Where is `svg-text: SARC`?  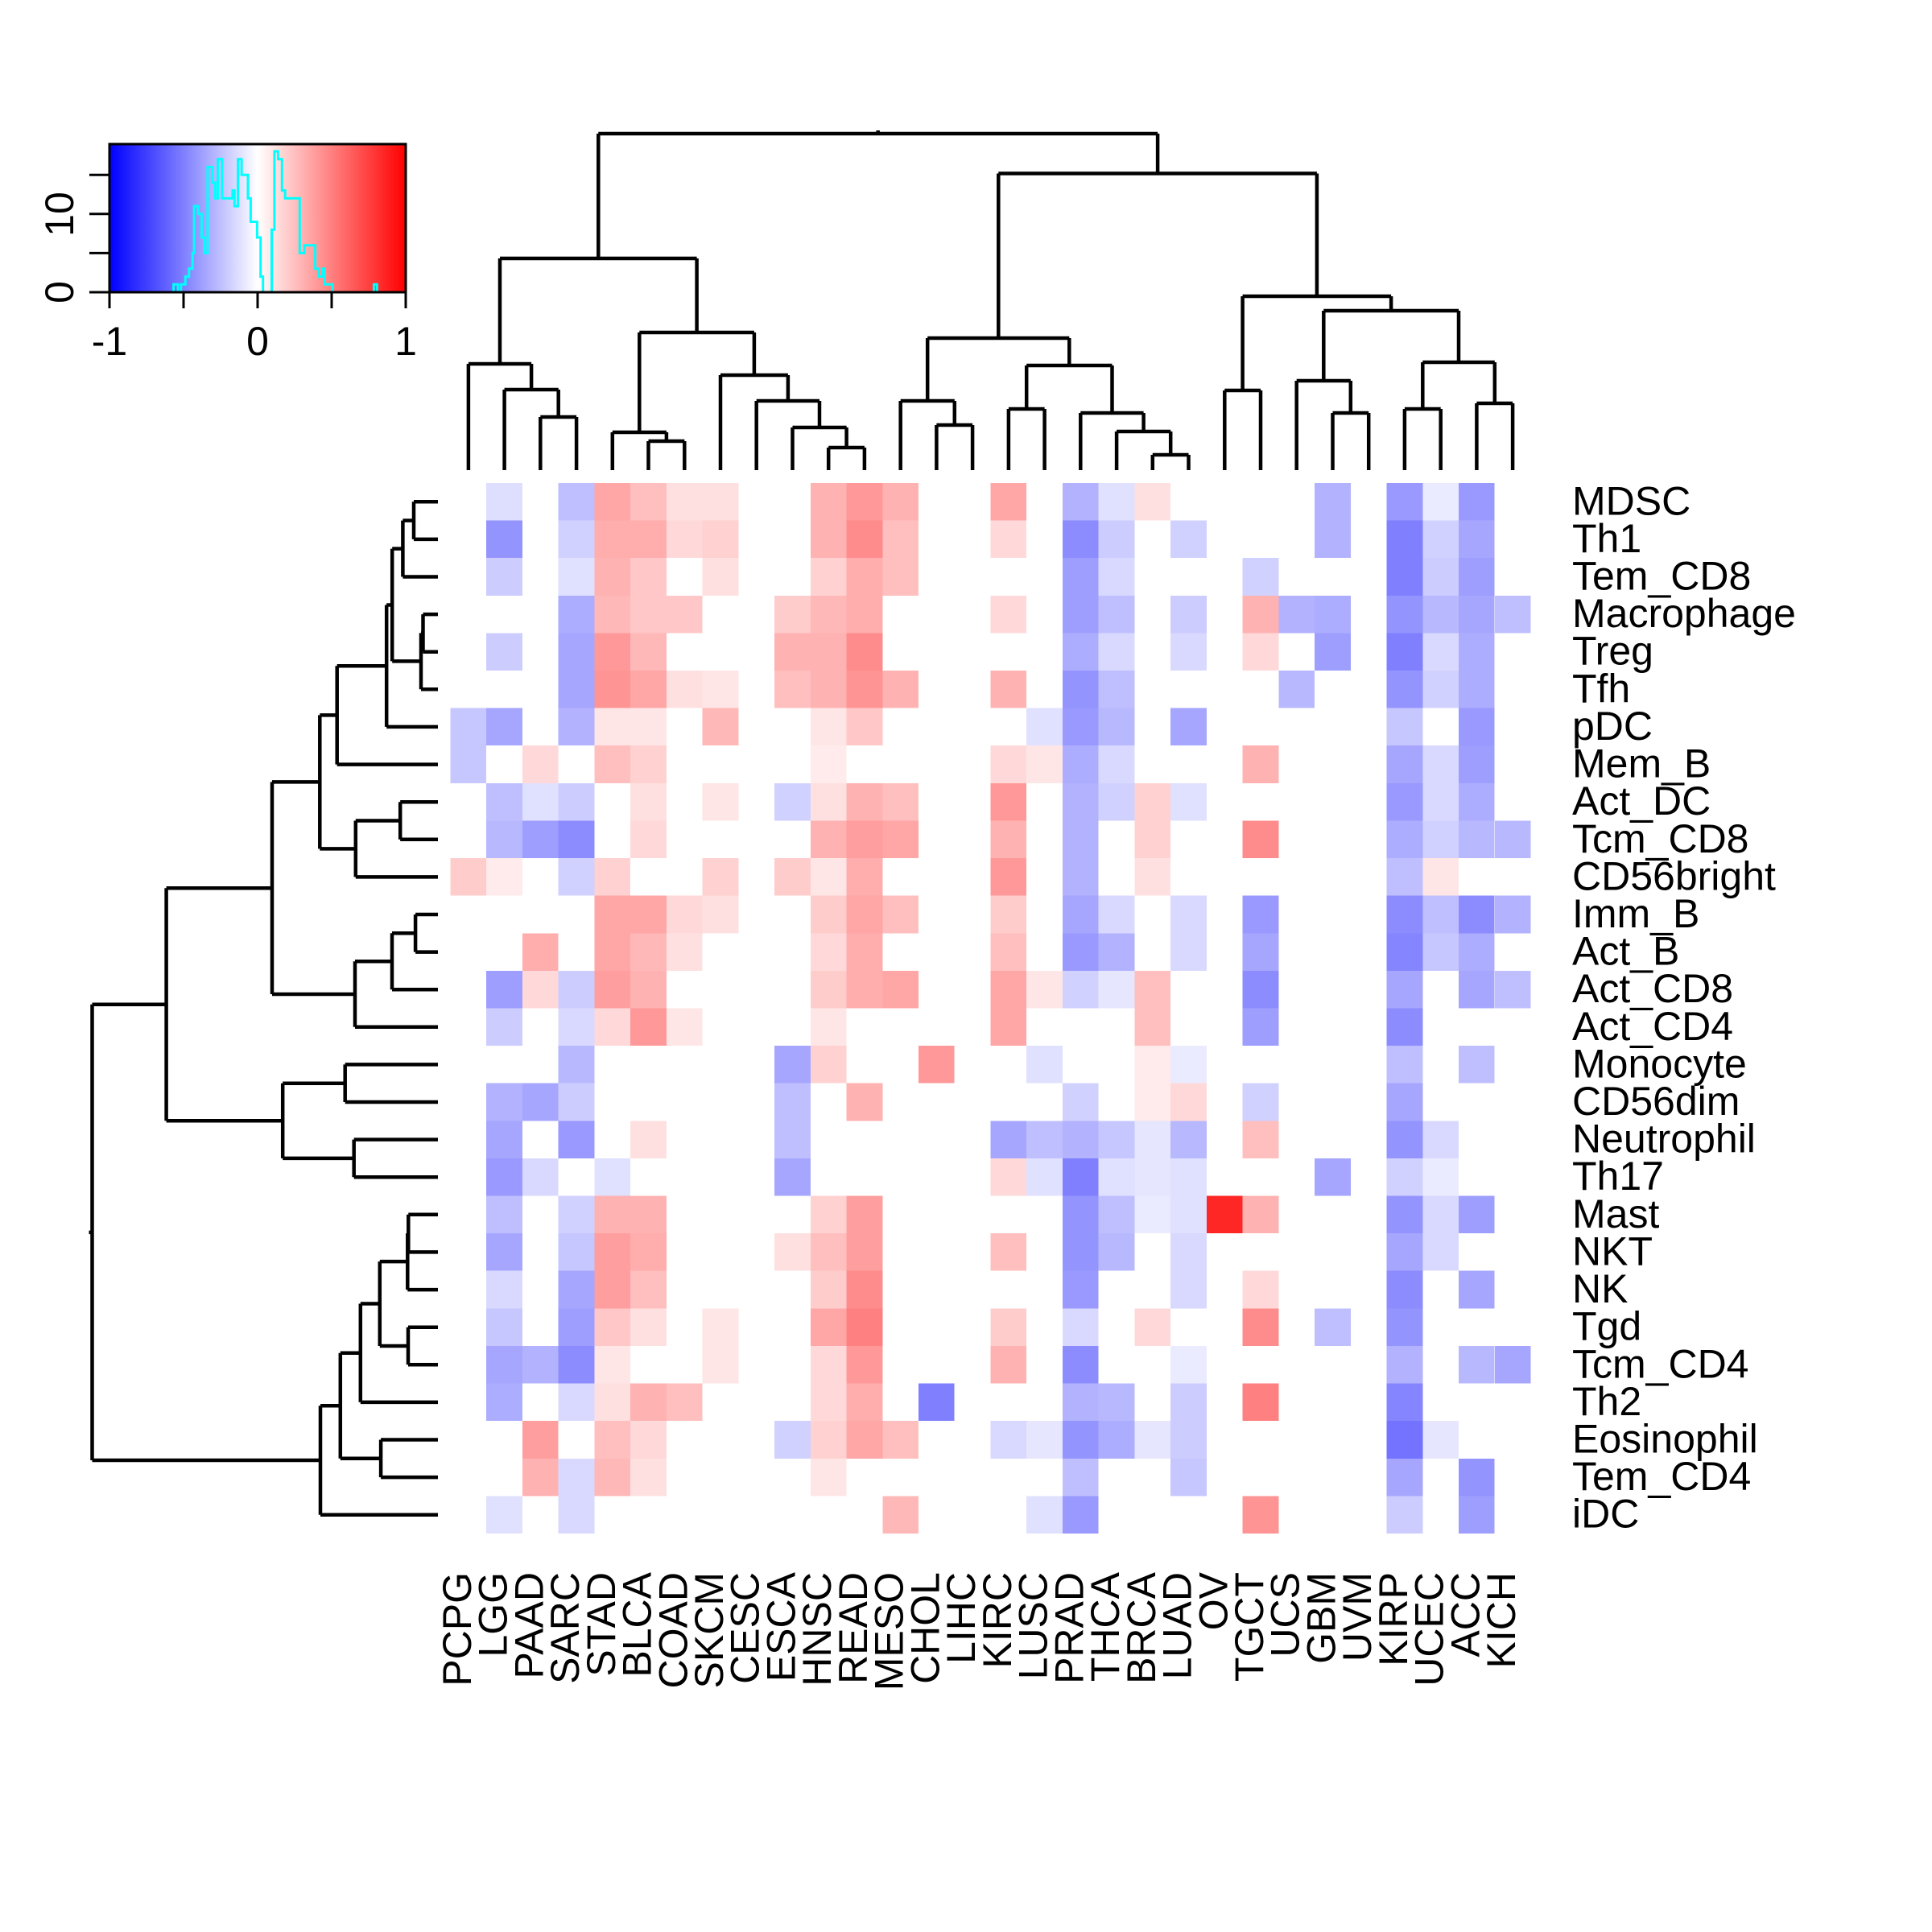 svg-text: SARC is located at coordinates (565, 1628).